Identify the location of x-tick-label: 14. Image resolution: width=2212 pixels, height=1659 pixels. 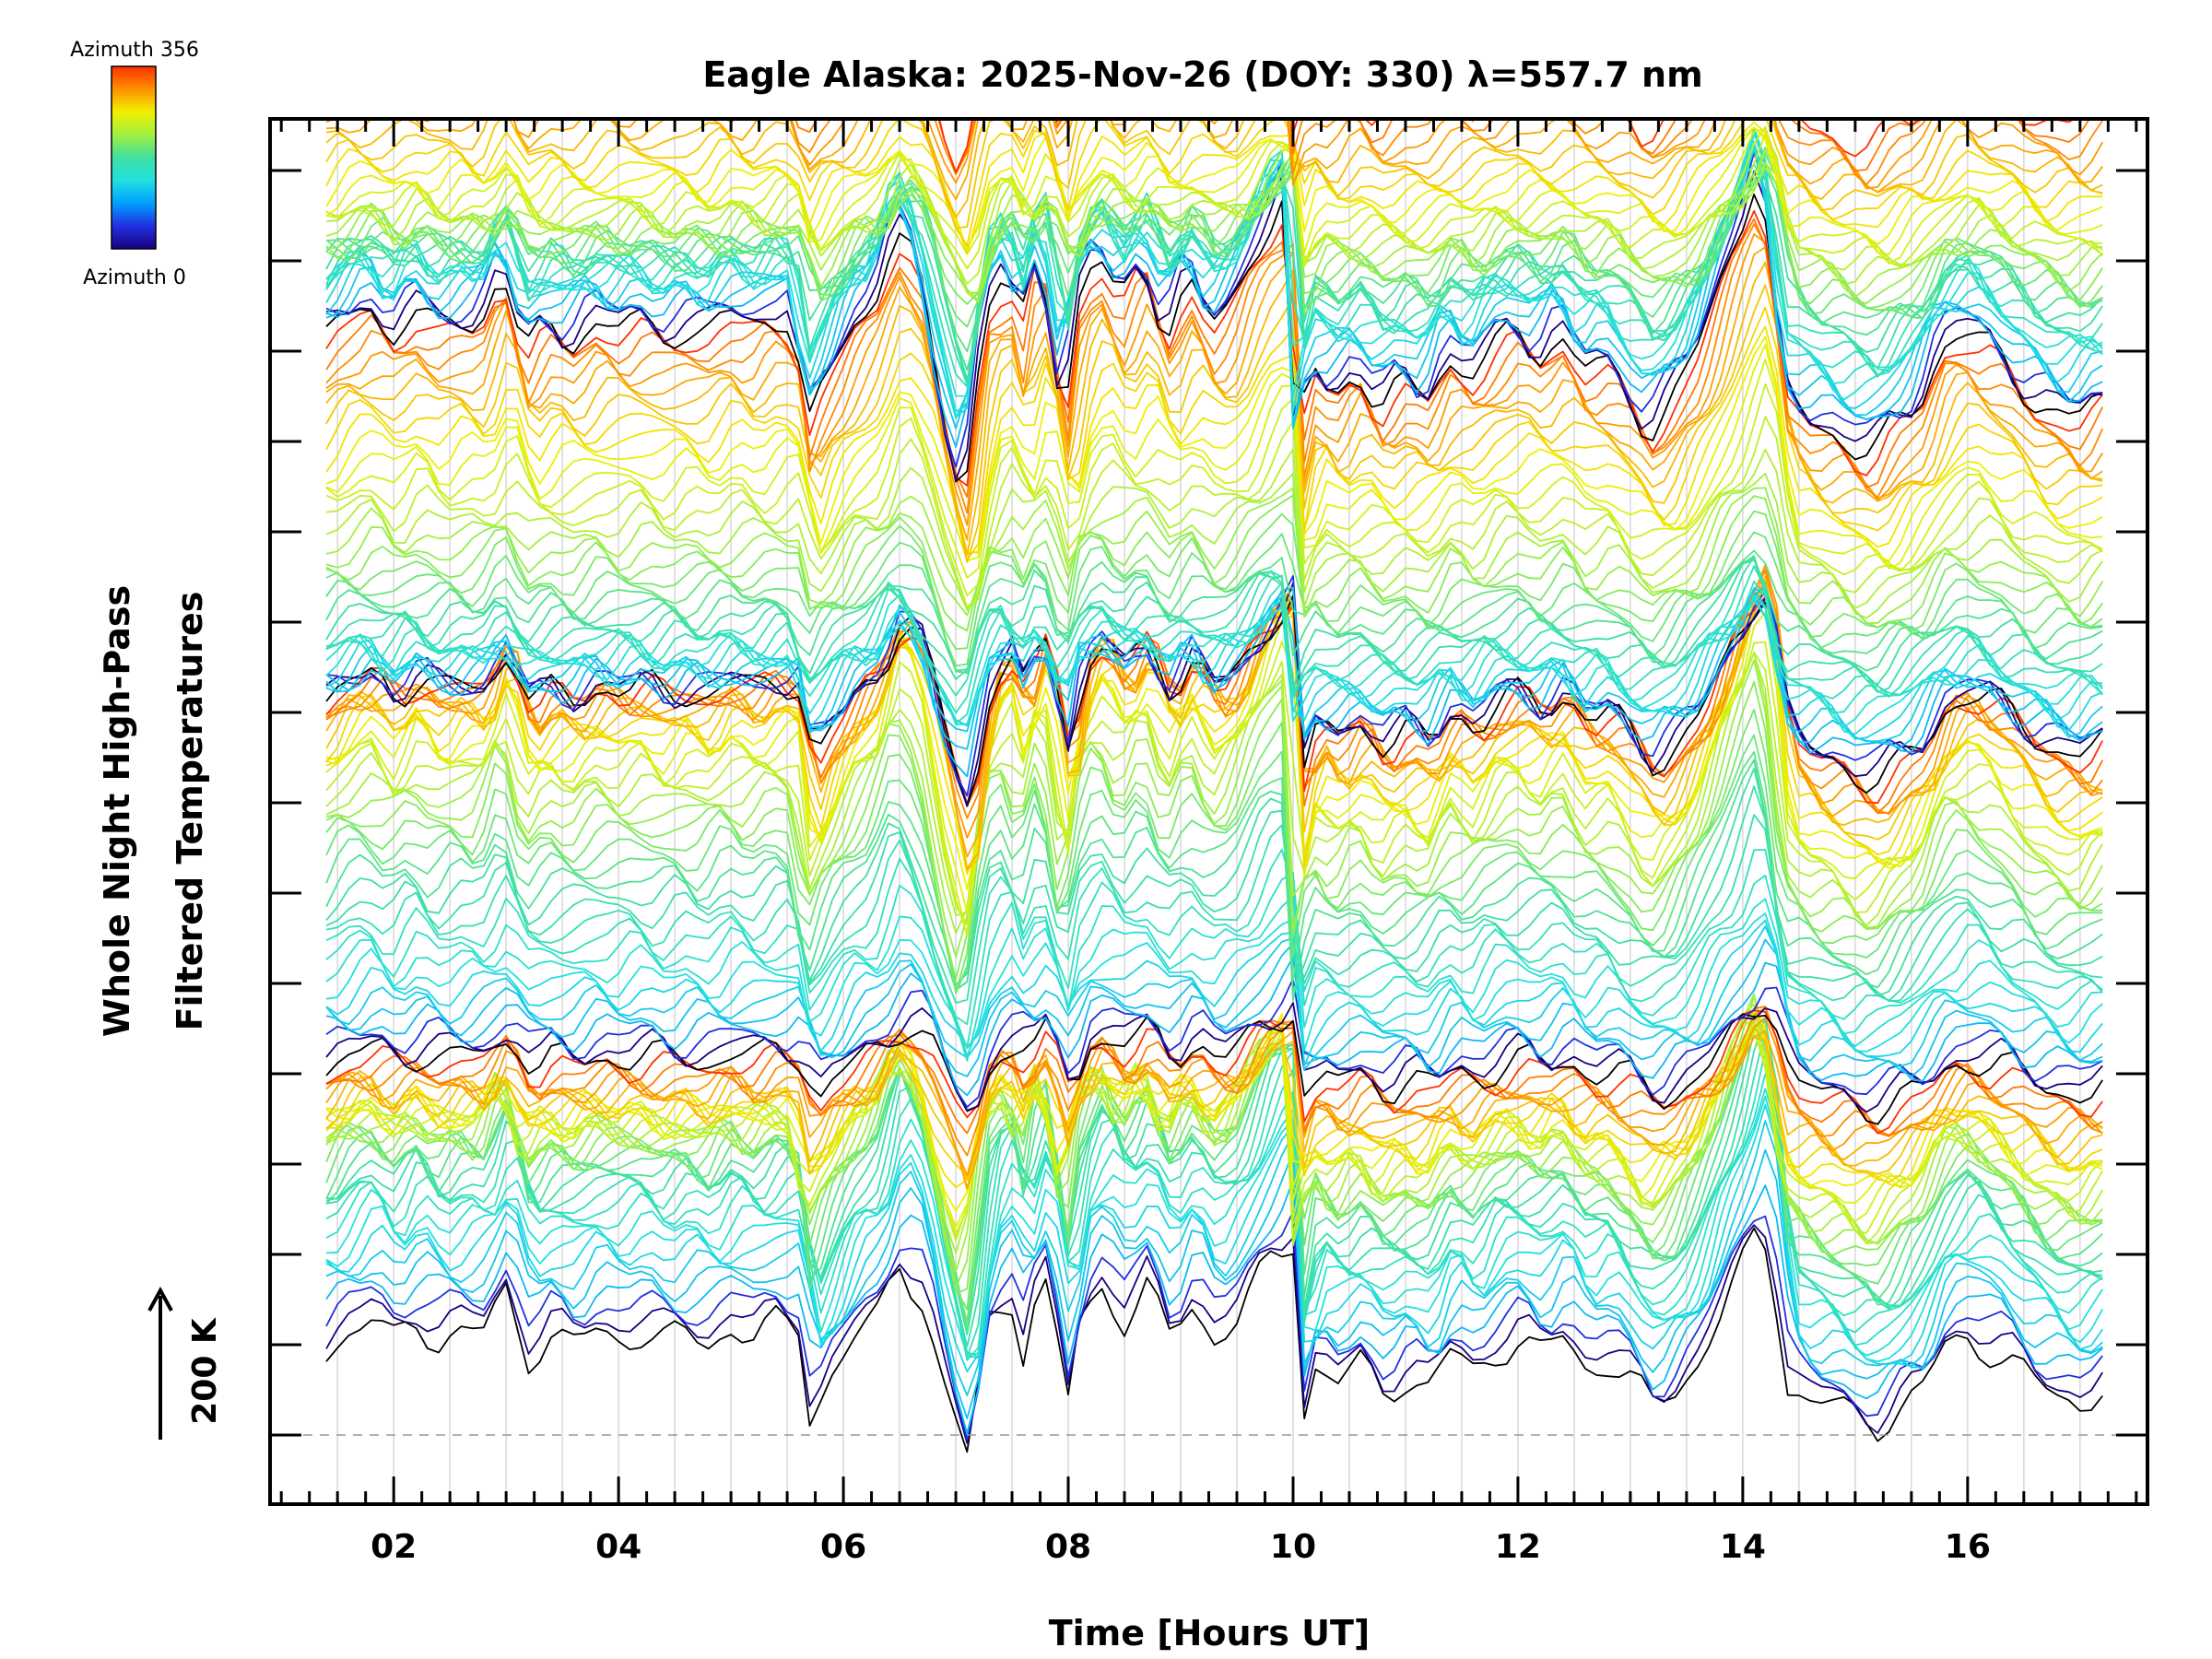
(1743, 1547).